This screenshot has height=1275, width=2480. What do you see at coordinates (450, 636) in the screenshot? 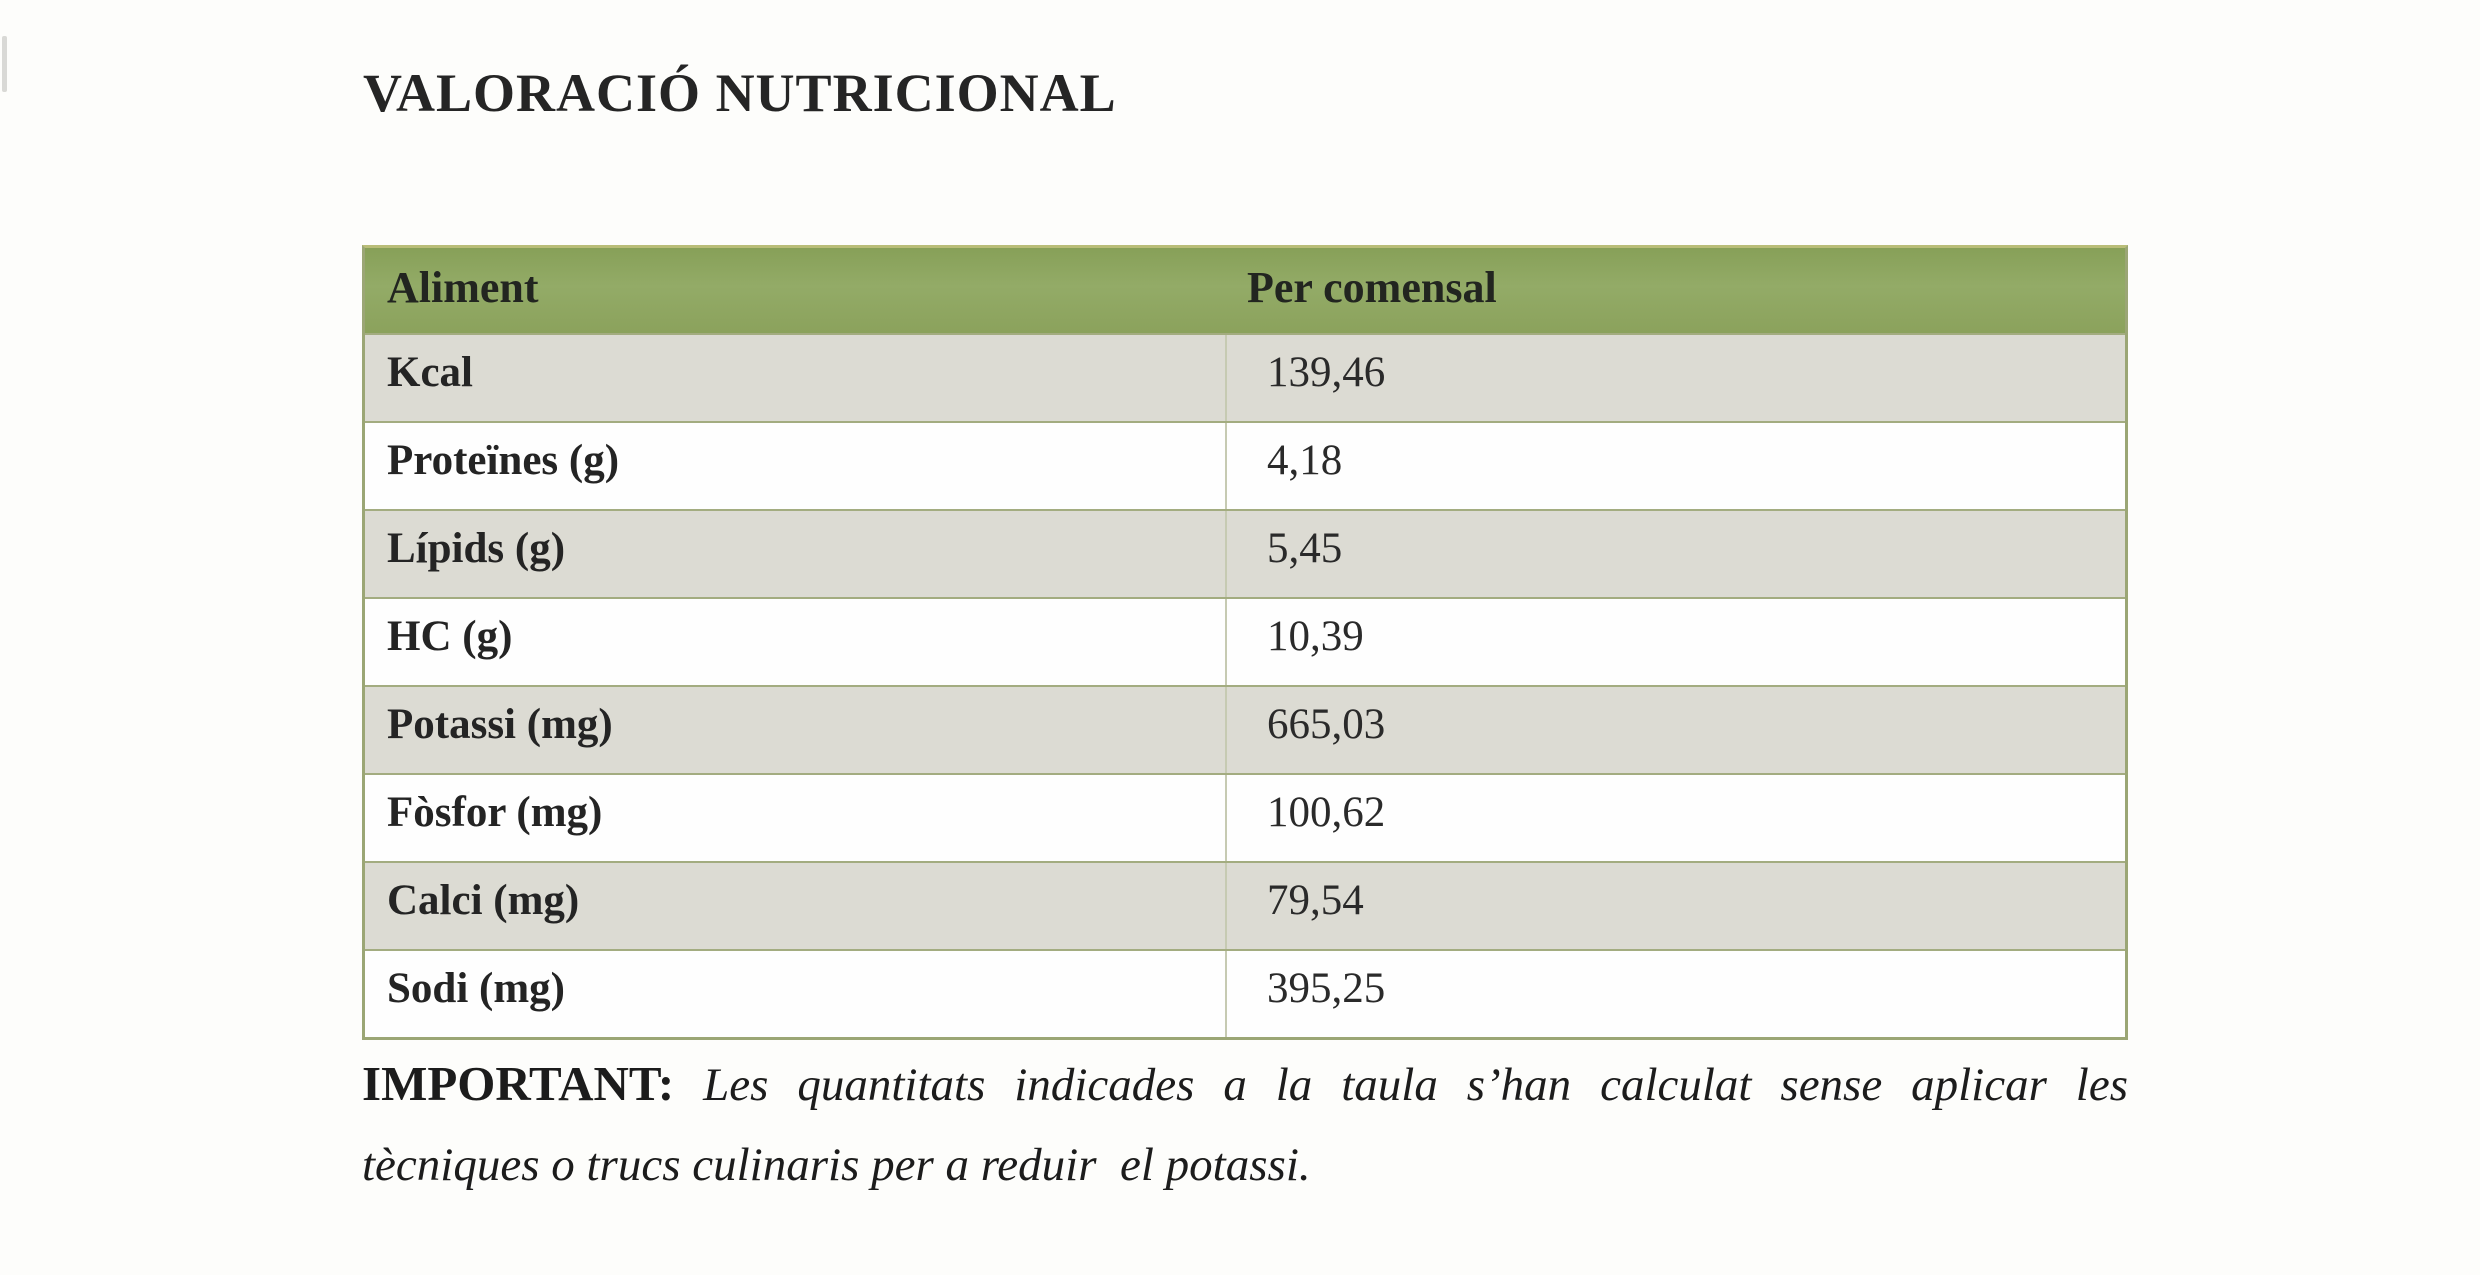
I see `row-label: HC (g)` at bounding box center [450, 636].